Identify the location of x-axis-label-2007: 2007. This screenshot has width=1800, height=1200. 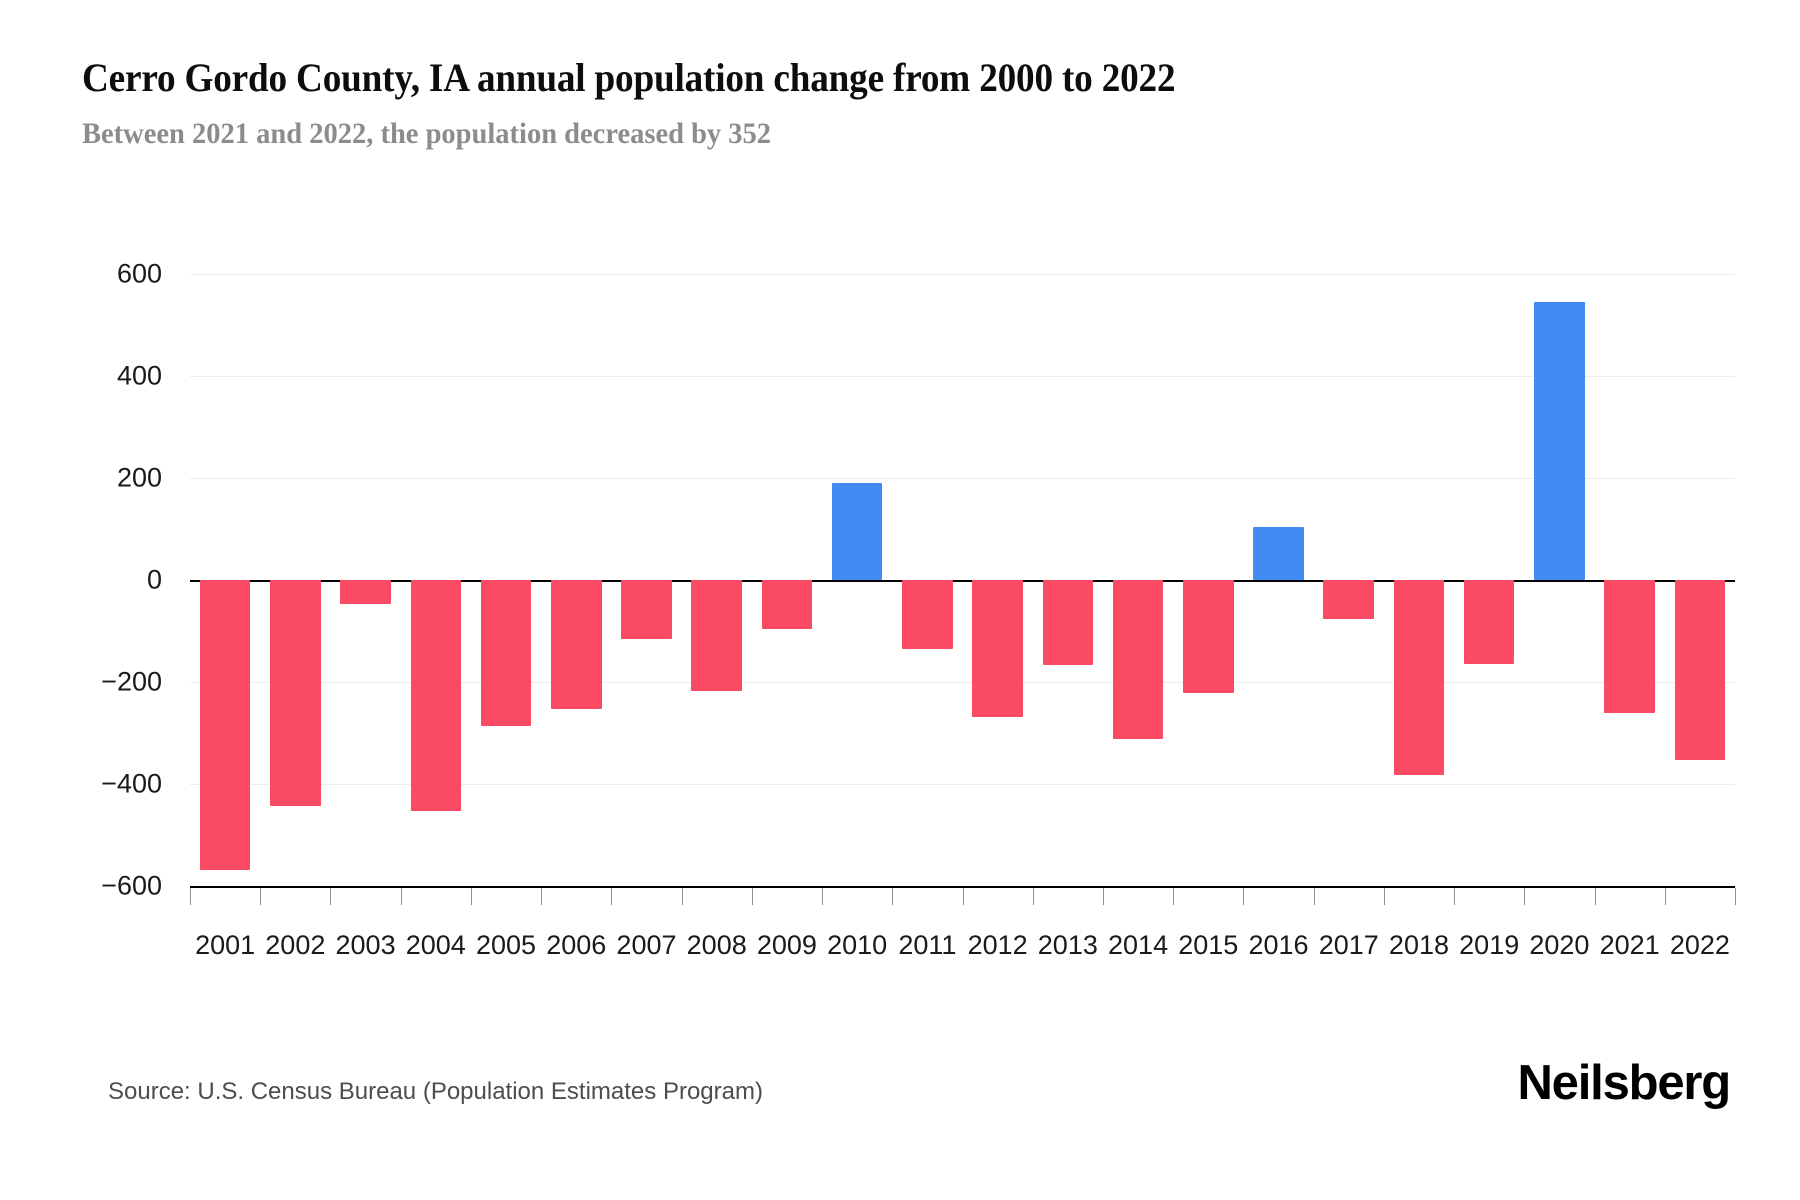
(646, 945).